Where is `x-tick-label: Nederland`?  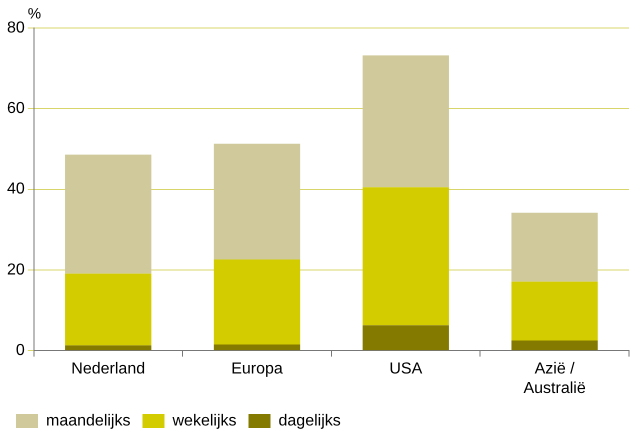 x-tick-label: Nederland is located at coordinates (108, 369).